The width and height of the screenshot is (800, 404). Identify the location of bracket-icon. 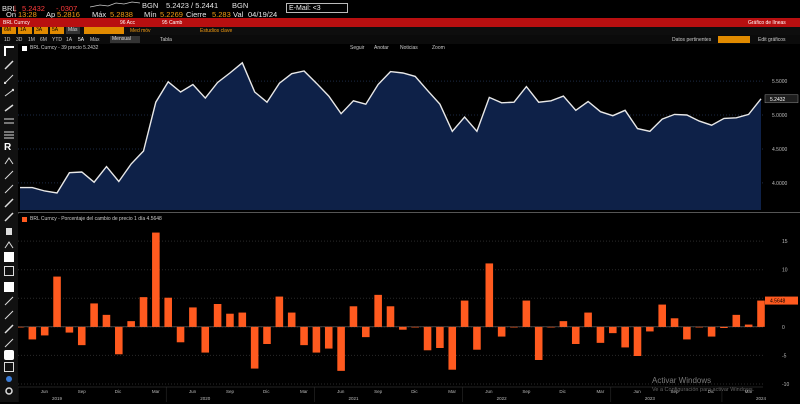
(9, 315).